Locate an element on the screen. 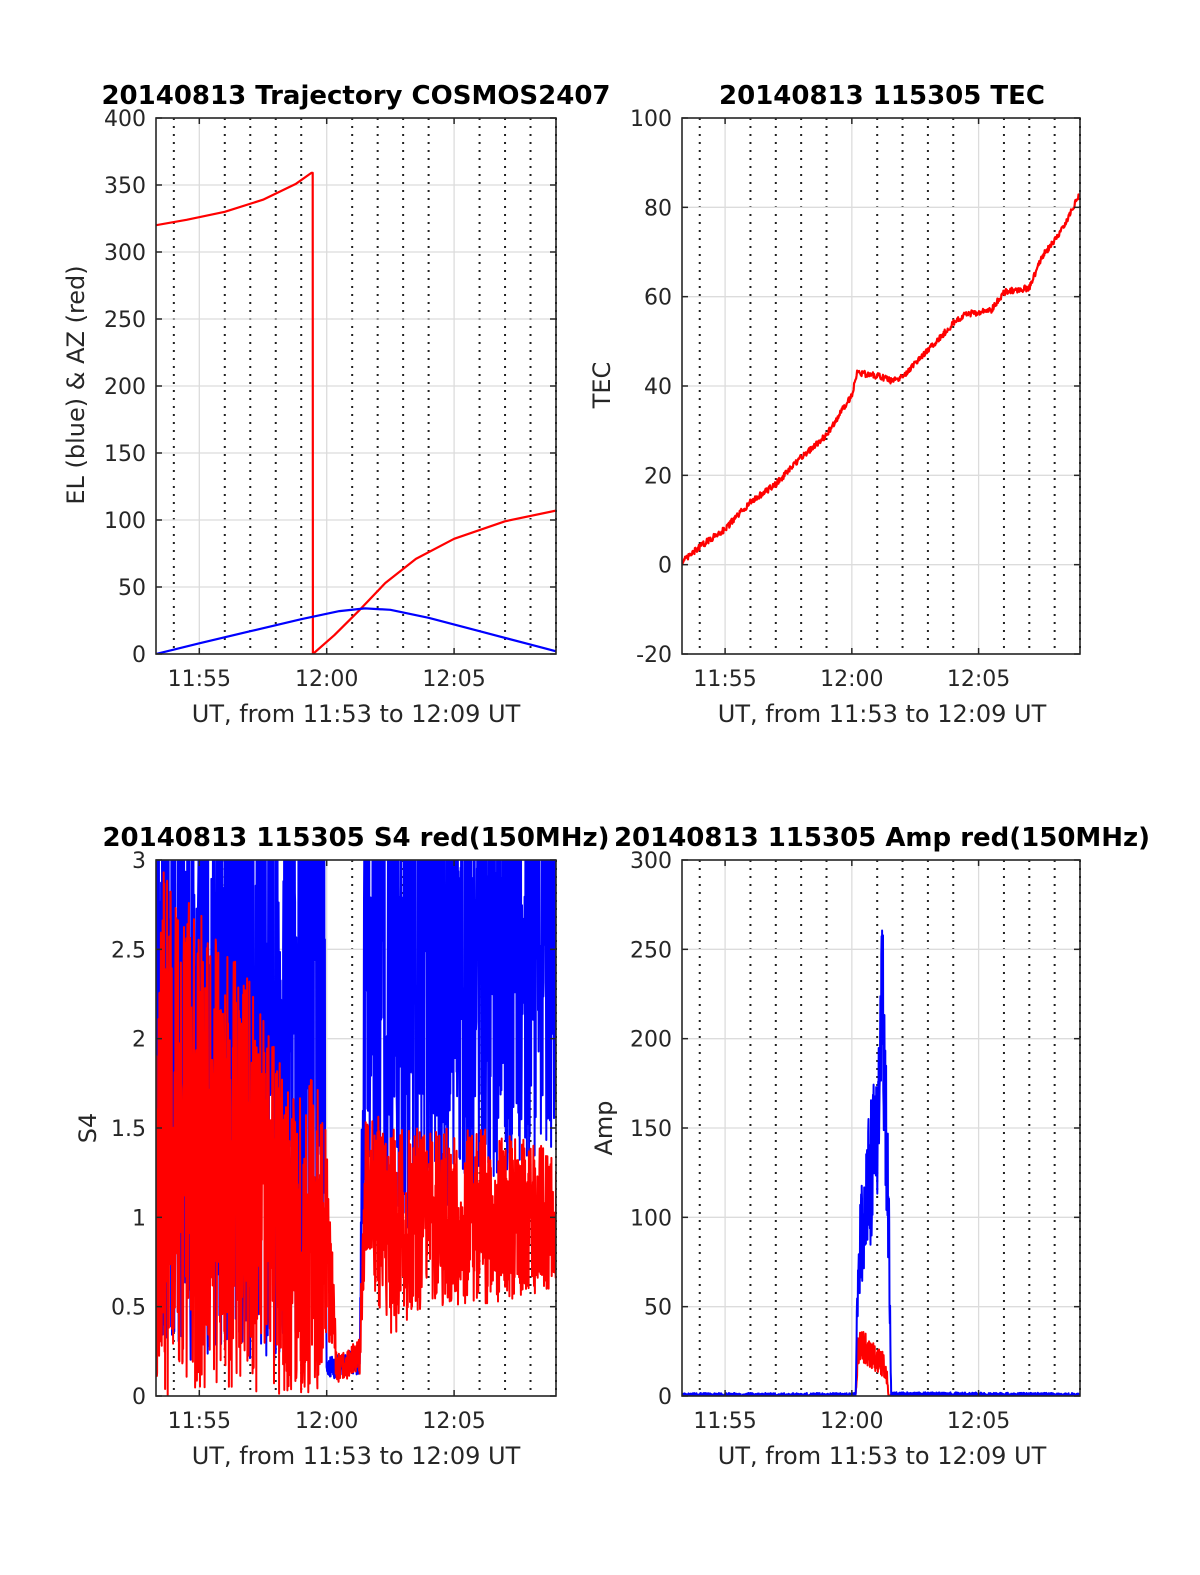 Image resolution: width=1200 pixels, height=1575 pixels. y-tick-label: 2 is located at coordinates (139, 1040).